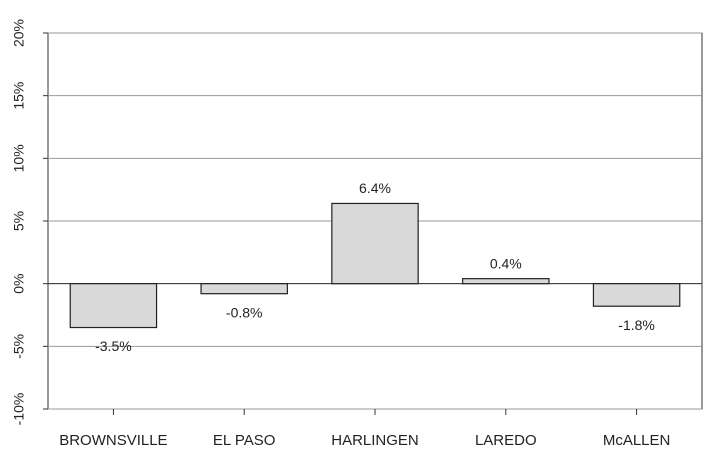 The height and width of the screenshot is (453, 707). Describe the element at coordinates (19, 221) in the screenshot. I see `y-tick-label: 5%` at that location.